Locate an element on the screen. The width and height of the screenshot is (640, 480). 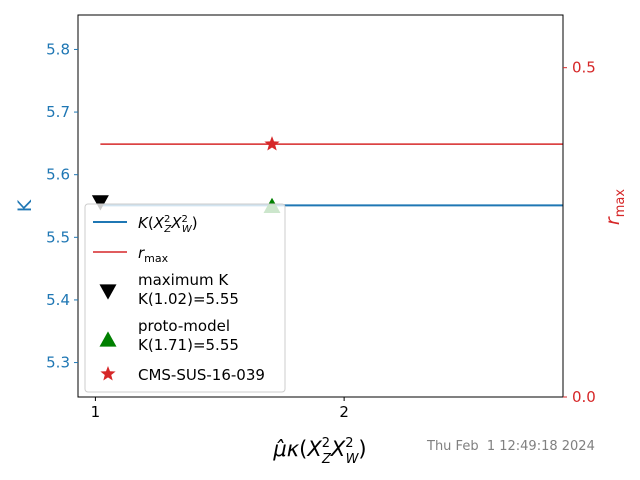
left-tick-label: 5.6 is located at coordinates (58, 175).